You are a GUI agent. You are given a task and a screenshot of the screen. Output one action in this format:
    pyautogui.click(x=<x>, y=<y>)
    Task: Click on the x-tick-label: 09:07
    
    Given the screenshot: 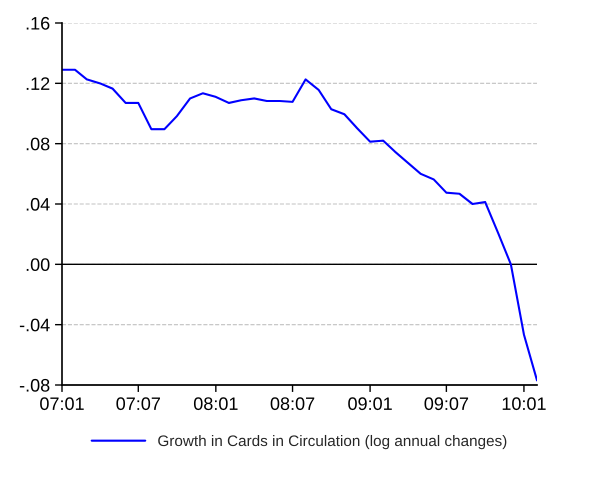 What is the action you would take?
    pyautogui.click(x=446, y=403)
    